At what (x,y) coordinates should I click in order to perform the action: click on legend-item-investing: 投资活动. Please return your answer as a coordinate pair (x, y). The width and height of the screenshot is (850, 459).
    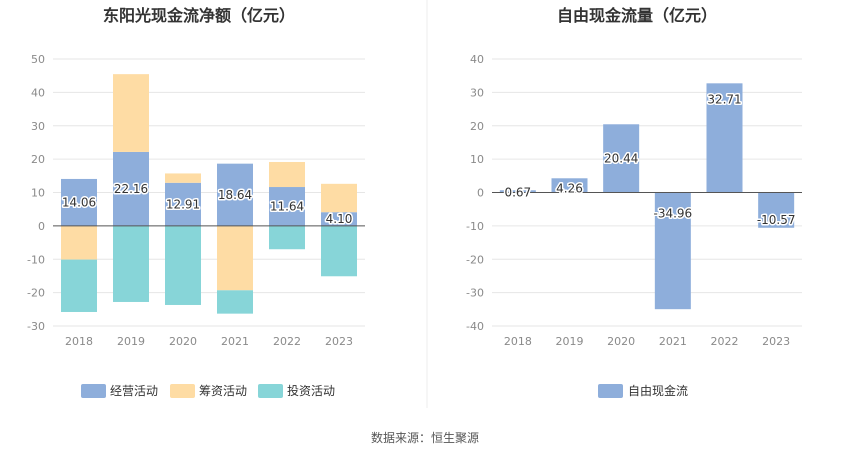
    Looking at the image, I should click on (296, 390).